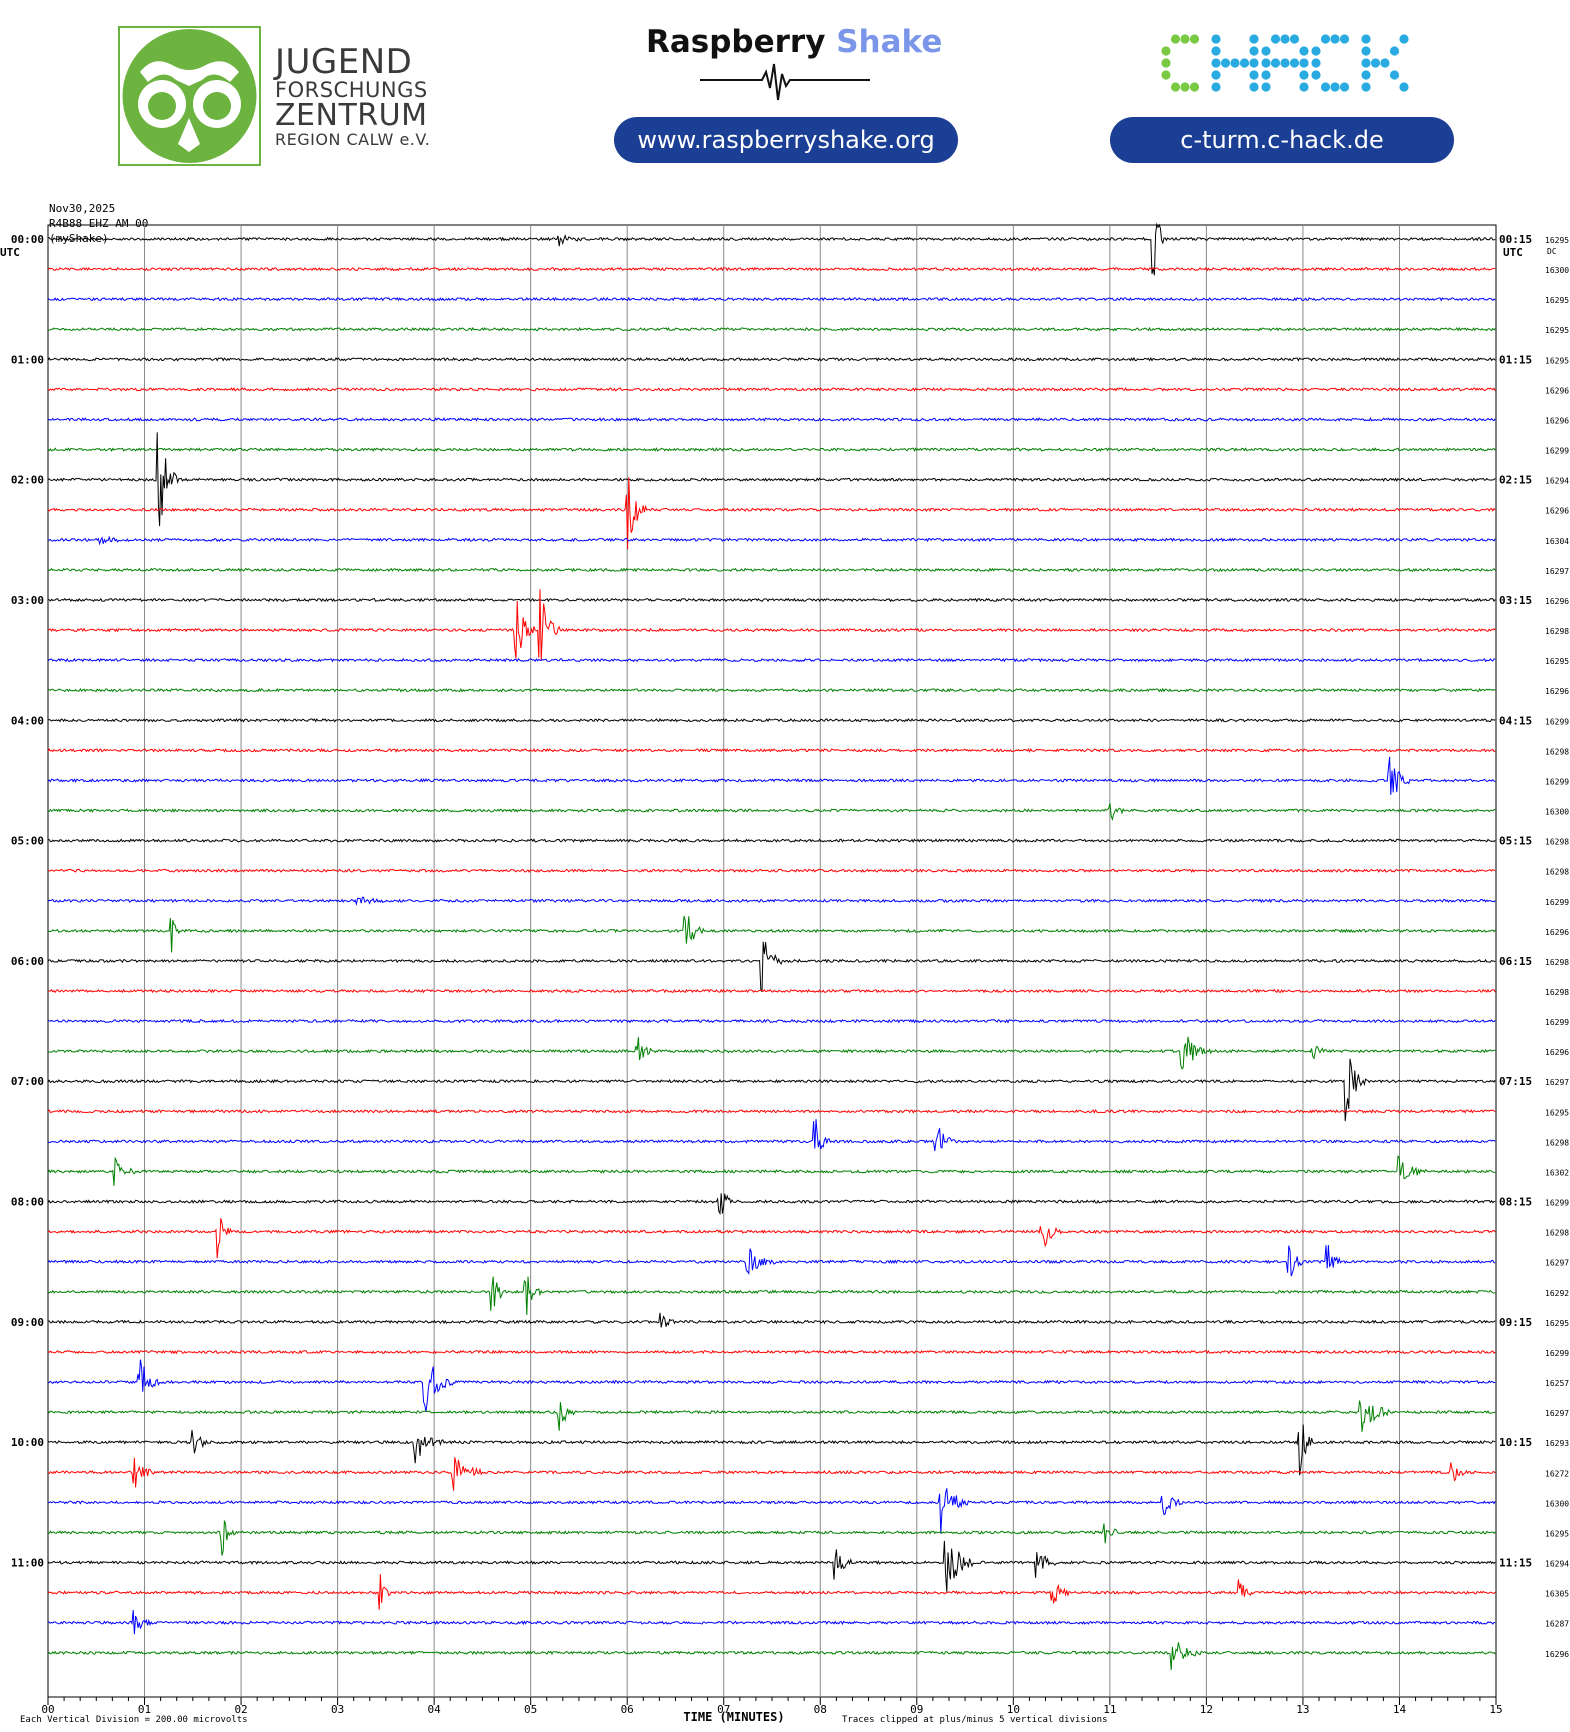 The image size is (1570, 1732). What do you see at coordinates (27, 359) in the screenshot?
I see `left-hour-label: 01:00` at bounding box center [27, 359].